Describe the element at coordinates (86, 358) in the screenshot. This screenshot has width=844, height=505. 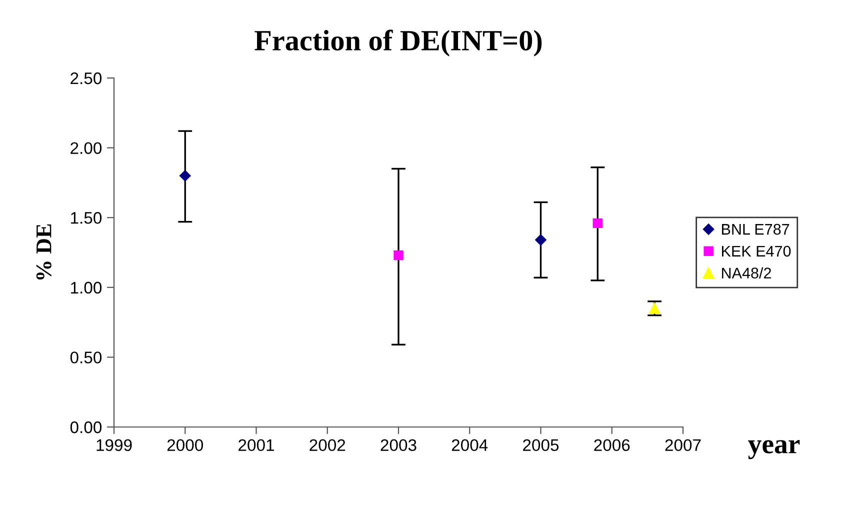
I see `y-tick-label: 0.50` at that location.